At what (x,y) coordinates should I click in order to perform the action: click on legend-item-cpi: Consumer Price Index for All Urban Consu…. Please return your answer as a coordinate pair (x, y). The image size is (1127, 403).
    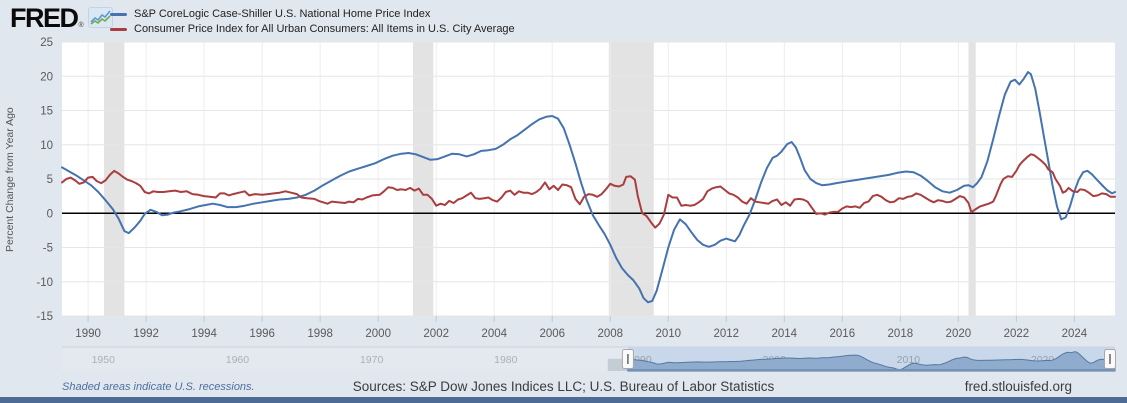
    Looking at the image, I should click on (312, 29).